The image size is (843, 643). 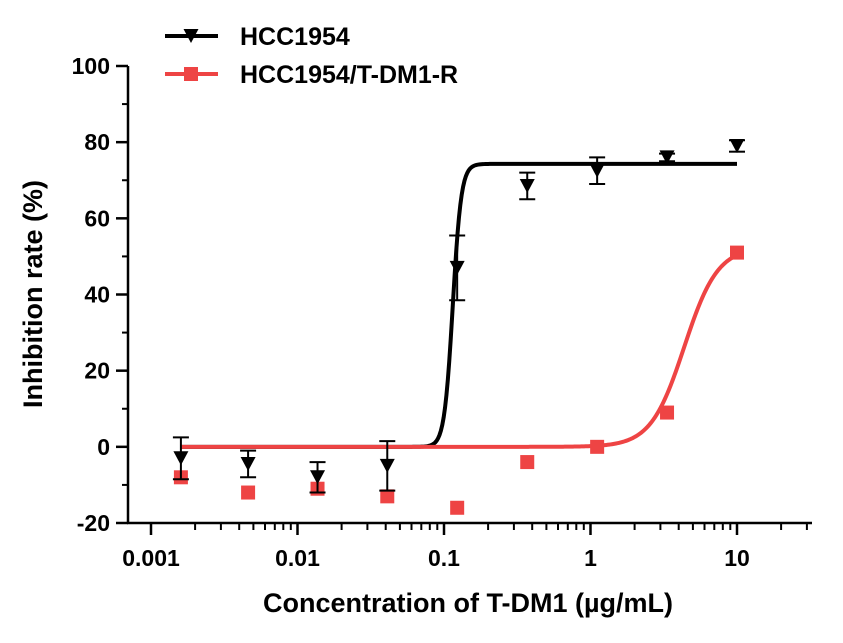 What do you see at coordinates (33, 294) in the screenshot?
I see `y-axis-title: Inhibition rate (%)` at bounding box center [33, 294].